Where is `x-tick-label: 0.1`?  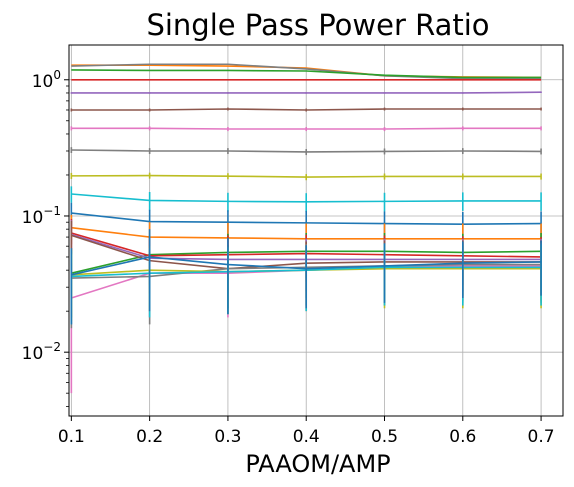
x-tick-label: 0.1 is located at coordinates (71, 437).